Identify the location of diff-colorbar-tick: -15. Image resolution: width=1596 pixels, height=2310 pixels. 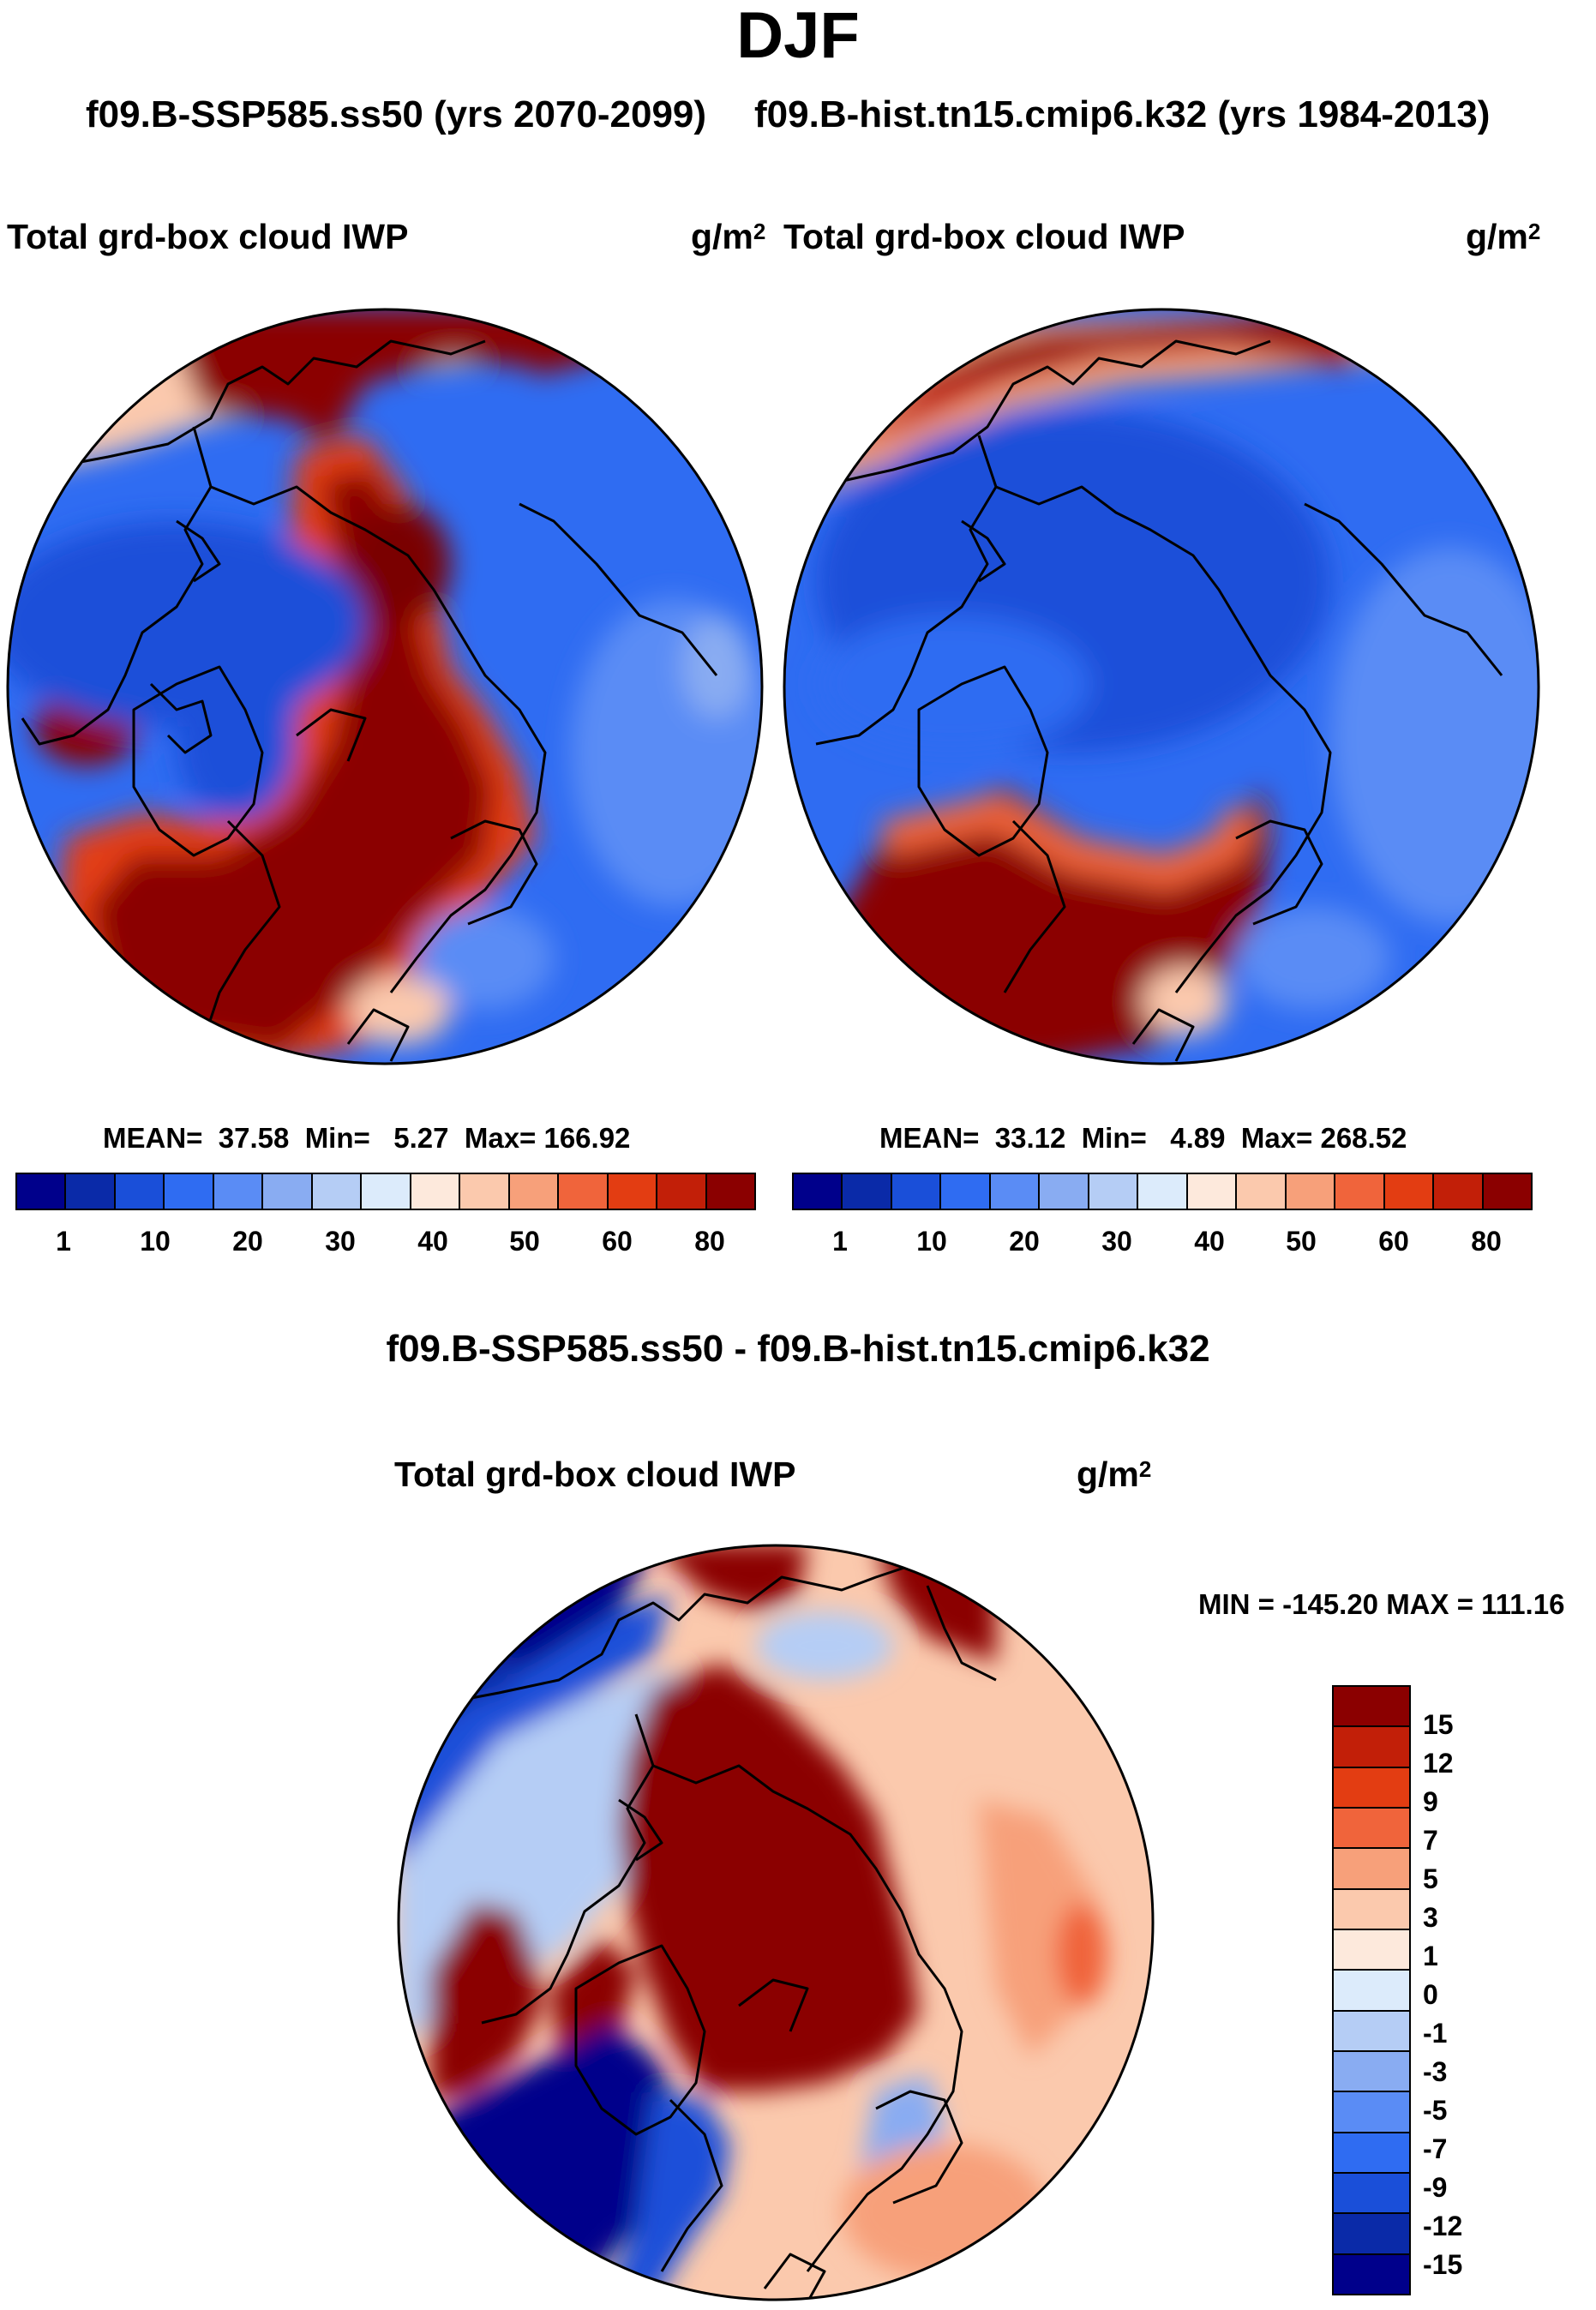
(1443, 2264).